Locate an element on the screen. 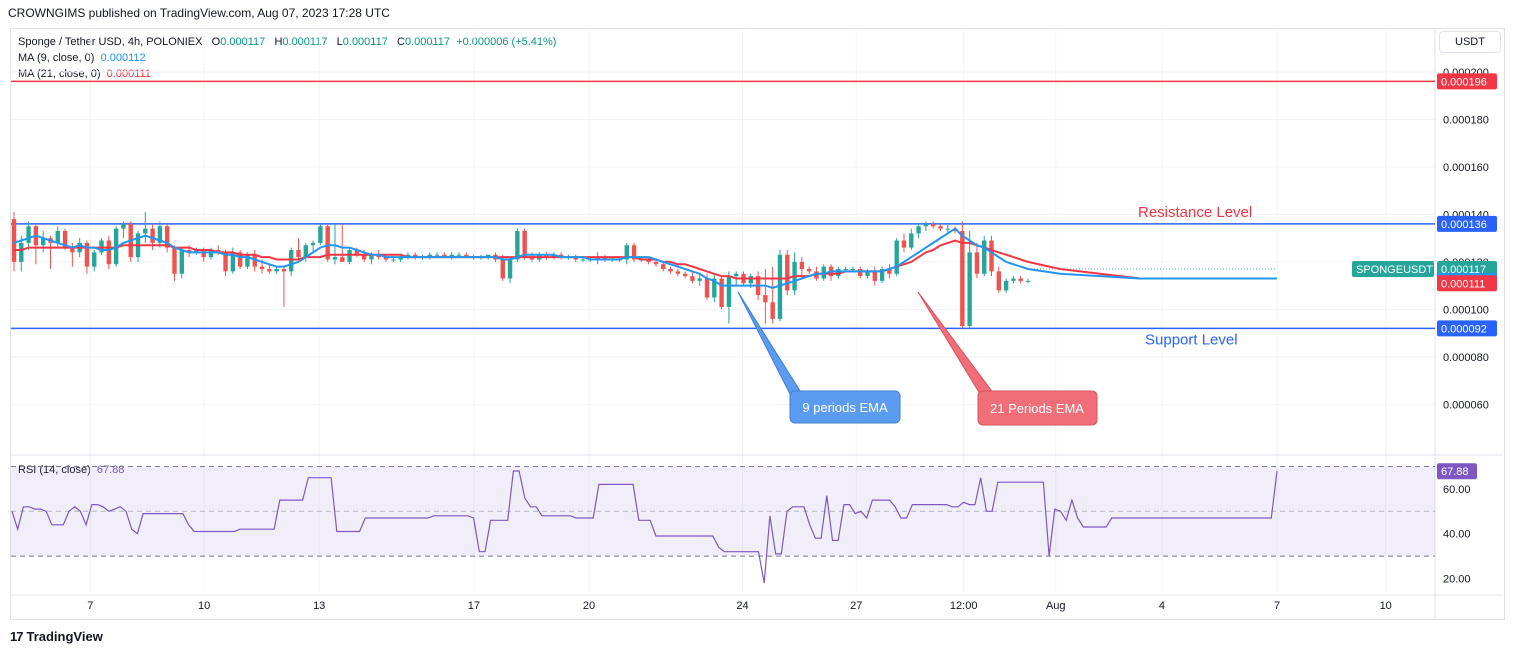 This screenshot has width=1515, height=655. change-value: +0.000006 (+5.41%) is located at coordinates (506, 42).